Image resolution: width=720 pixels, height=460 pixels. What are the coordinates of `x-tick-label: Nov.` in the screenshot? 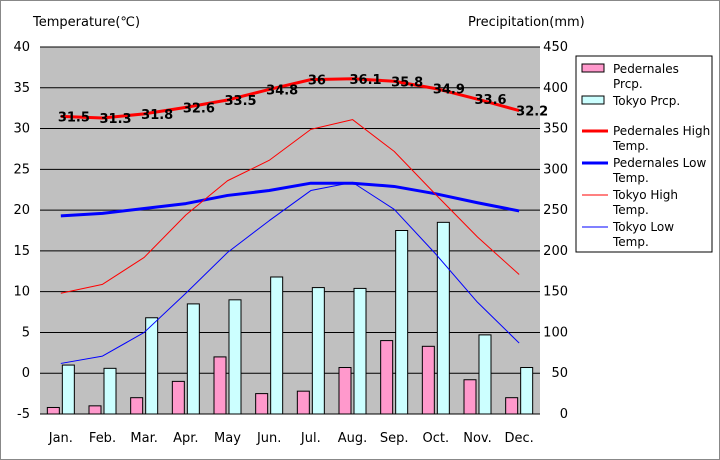 It's located at (477, 438).